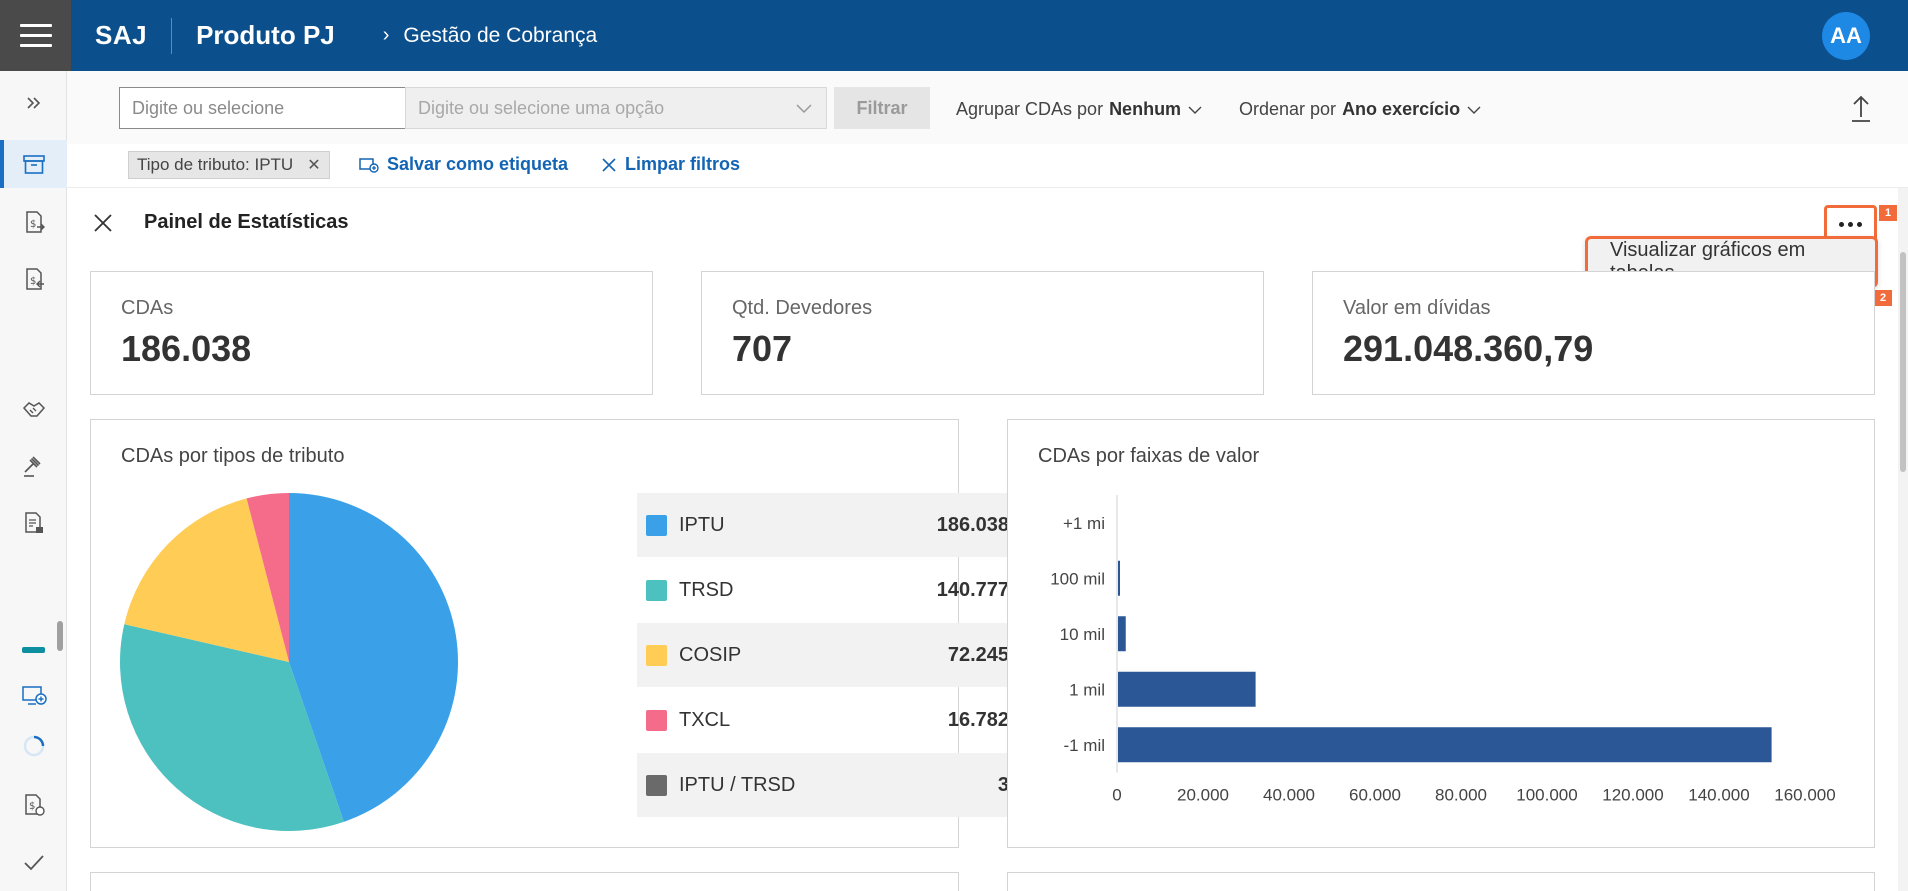 This screenshot has width=1908, height=891. What do you see at coordinates (33, 279) in the screenshot?
I see `money-file-import-icon: $` at bounding box center [33, 279].